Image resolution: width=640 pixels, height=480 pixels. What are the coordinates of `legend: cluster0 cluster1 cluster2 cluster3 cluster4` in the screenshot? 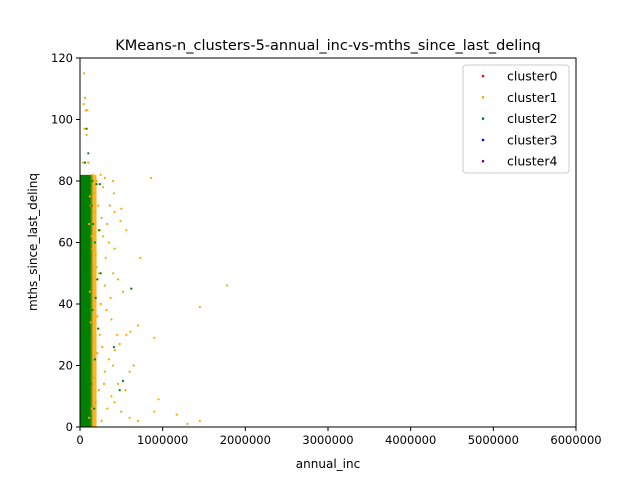 It's located at (516, 119).